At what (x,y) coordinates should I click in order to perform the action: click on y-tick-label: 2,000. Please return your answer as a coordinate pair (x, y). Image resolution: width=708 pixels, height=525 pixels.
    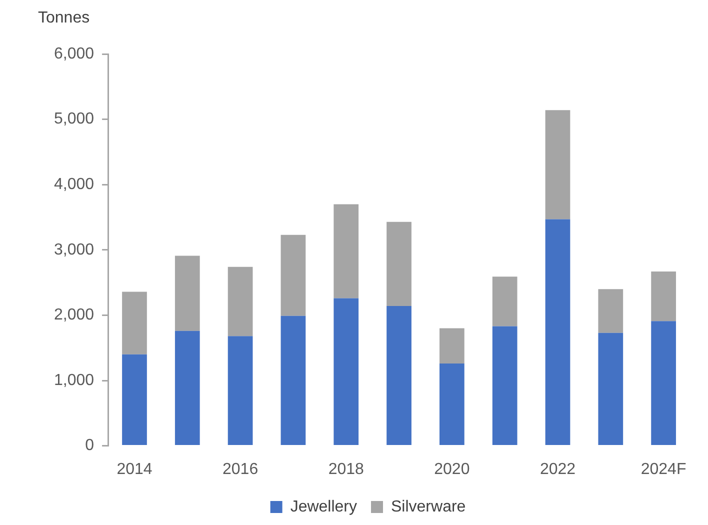
    Looking at the image, I should click on (74, 315).